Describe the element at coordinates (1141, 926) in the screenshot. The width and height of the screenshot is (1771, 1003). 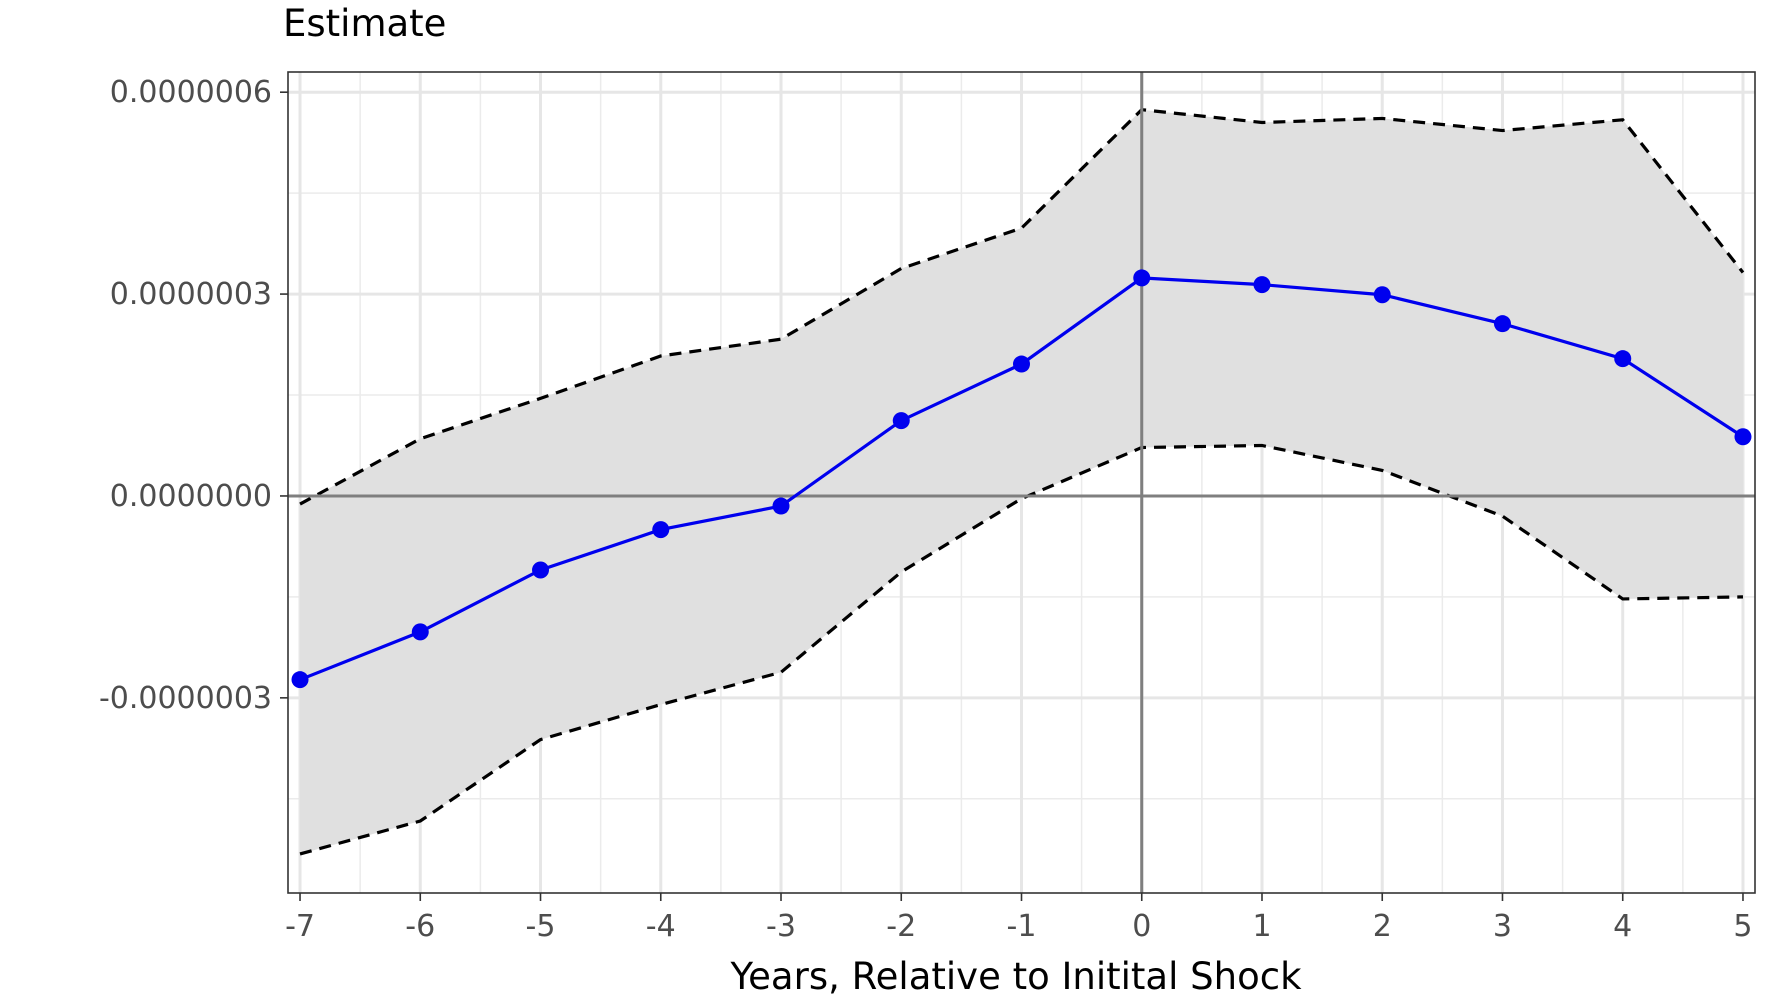
I see `x-tick-label: 0` at that location.